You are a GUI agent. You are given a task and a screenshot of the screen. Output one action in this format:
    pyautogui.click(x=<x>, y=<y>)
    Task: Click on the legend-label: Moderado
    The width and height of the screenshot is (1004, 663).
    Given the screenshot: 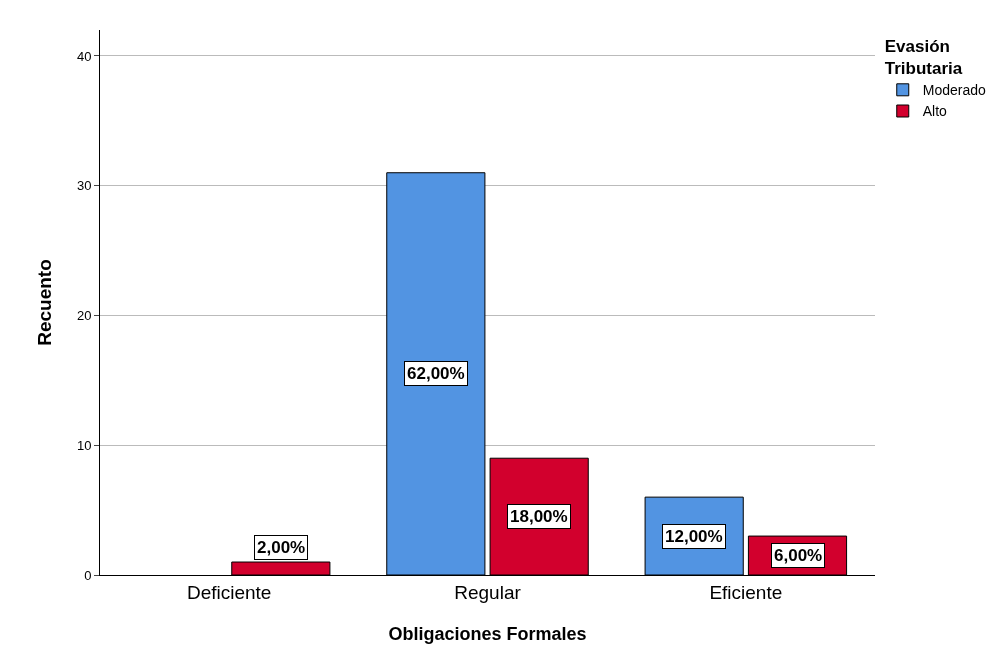 What is the action you would take?
    pyautogui.click(x=954, y=90)
    